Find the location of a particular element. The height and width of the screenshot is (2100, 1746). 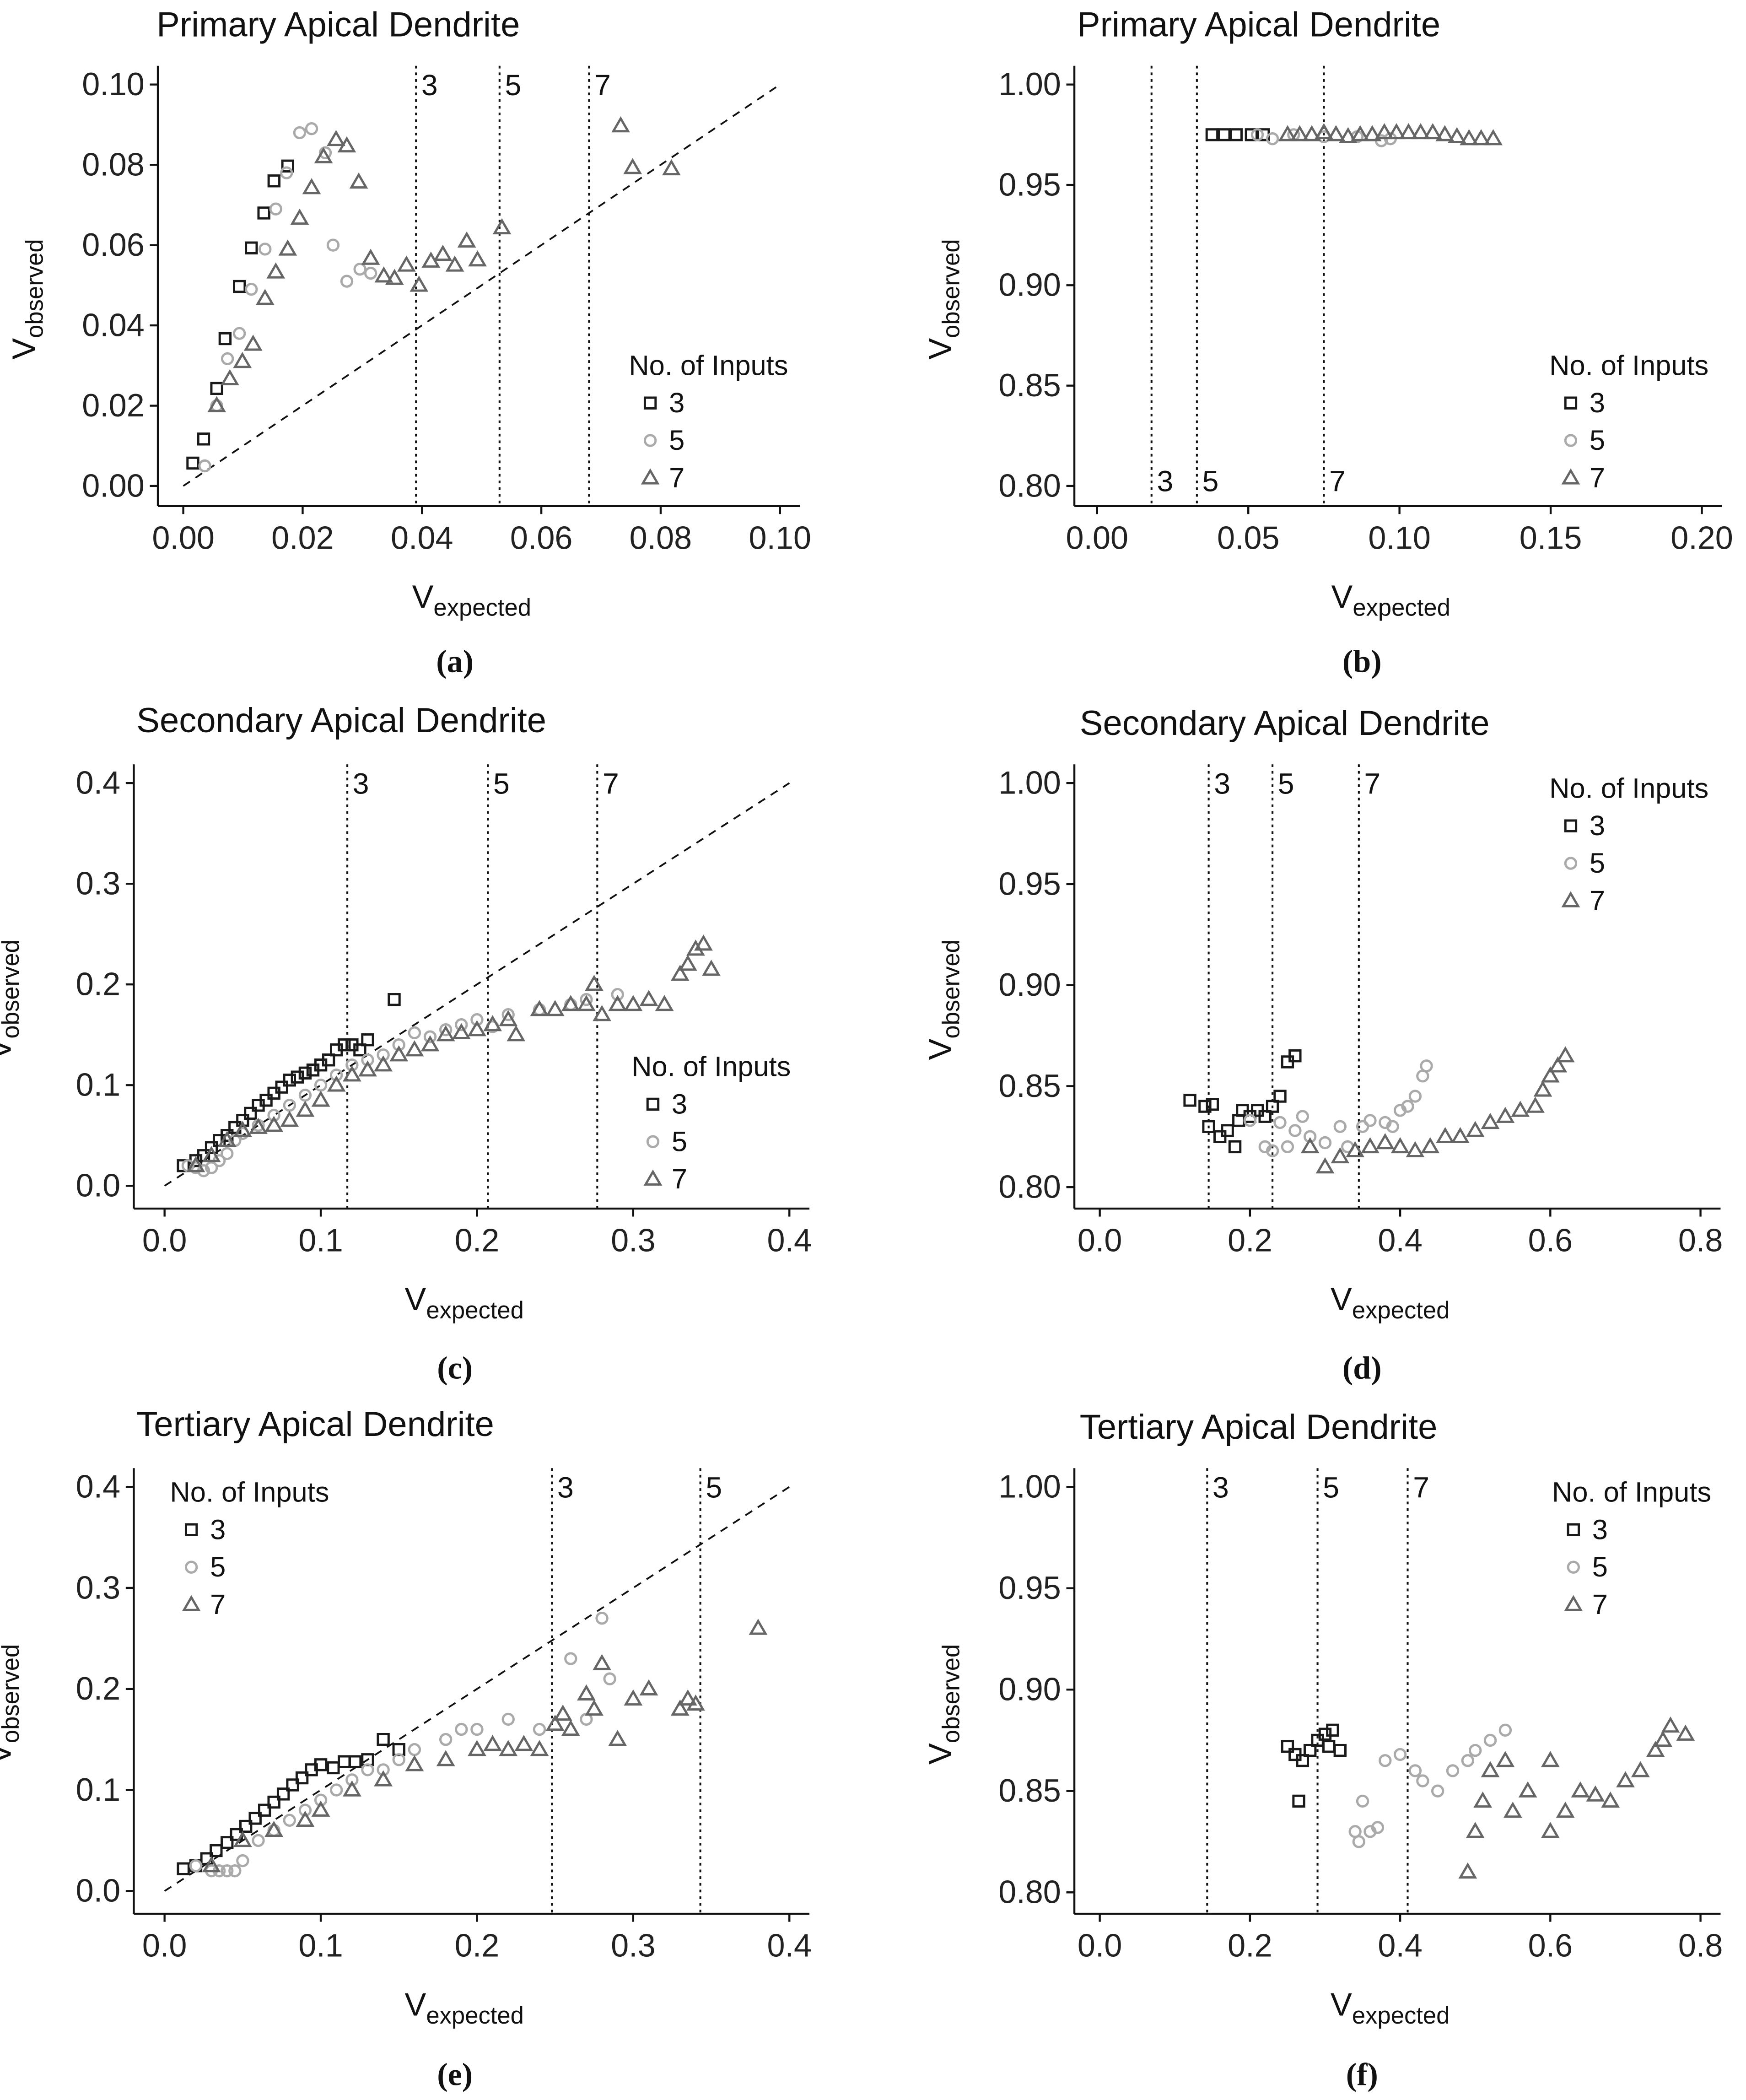

y-axis-label: Vobserved is located at coordinates (12, 1704).